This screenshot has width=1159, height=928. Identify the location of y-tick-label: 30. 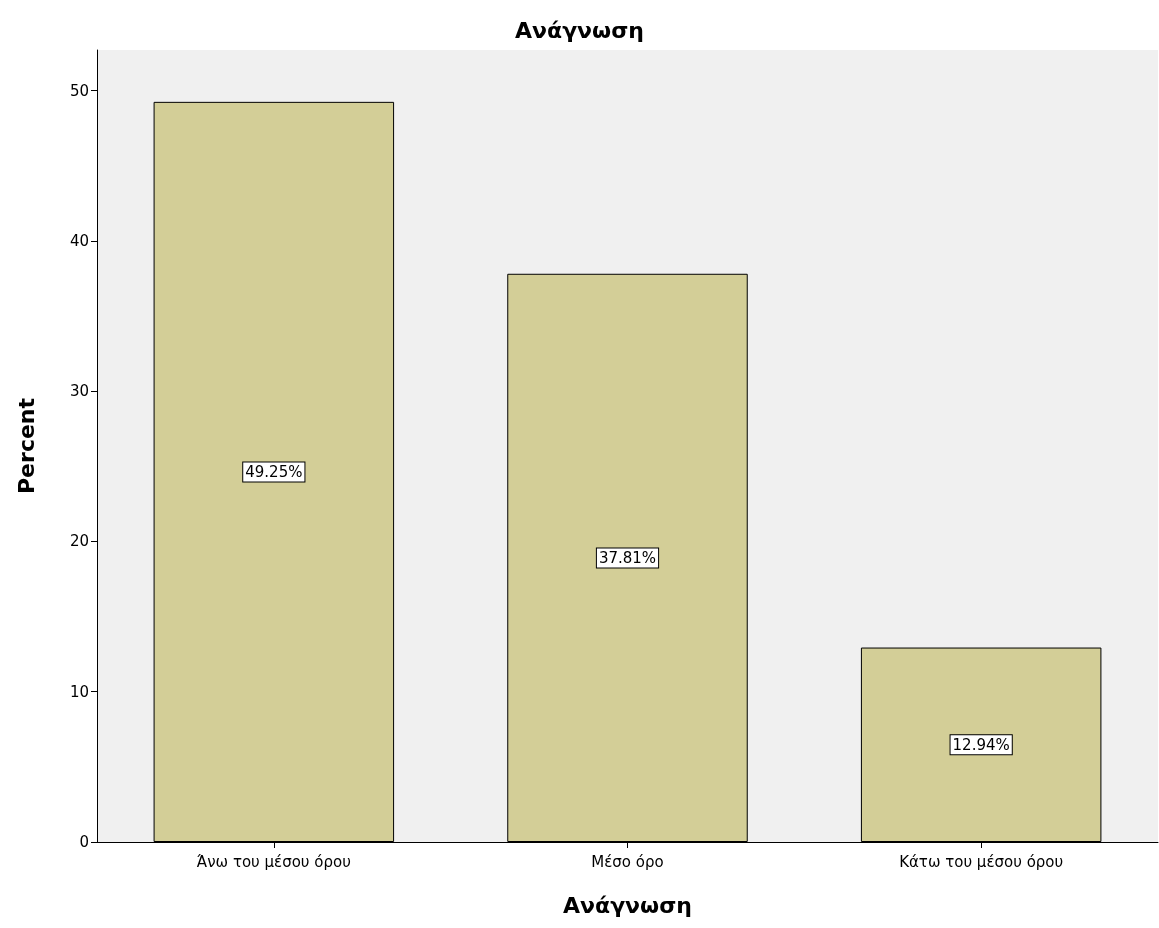
(79, 391).